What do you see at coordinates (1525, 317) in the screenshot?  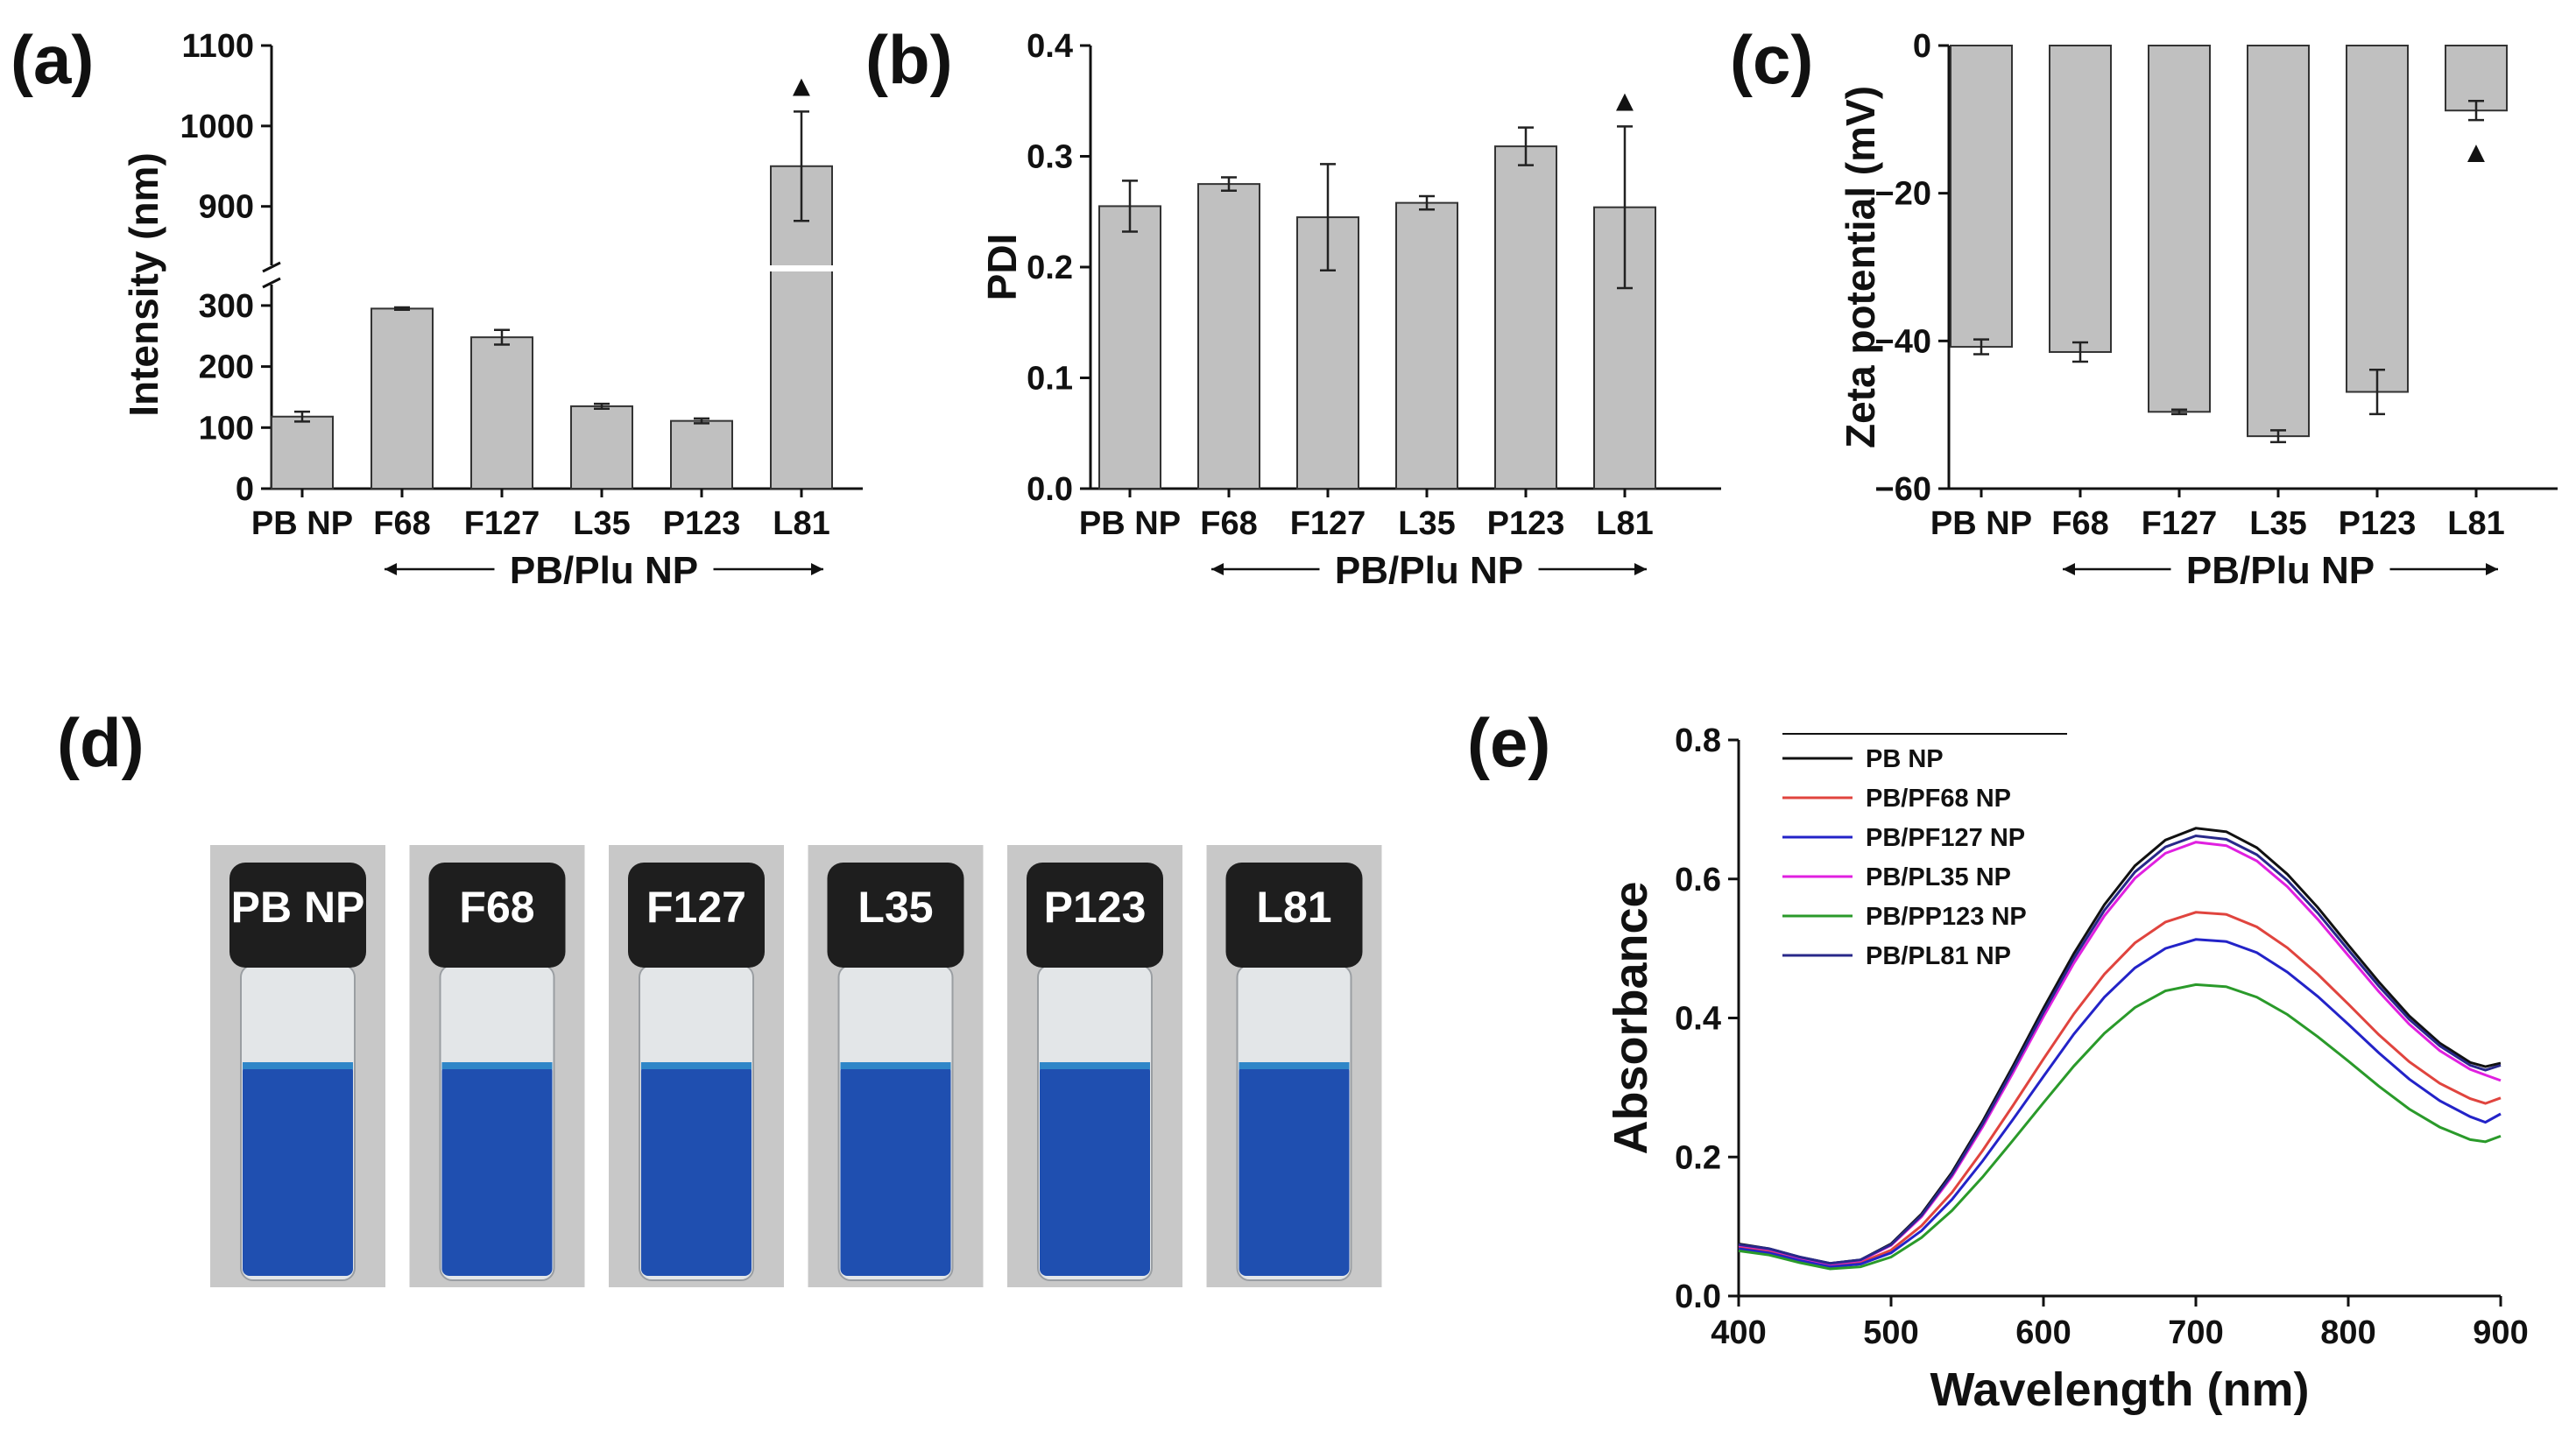 I see `bar-p123` at bounding box center [1525, 317].